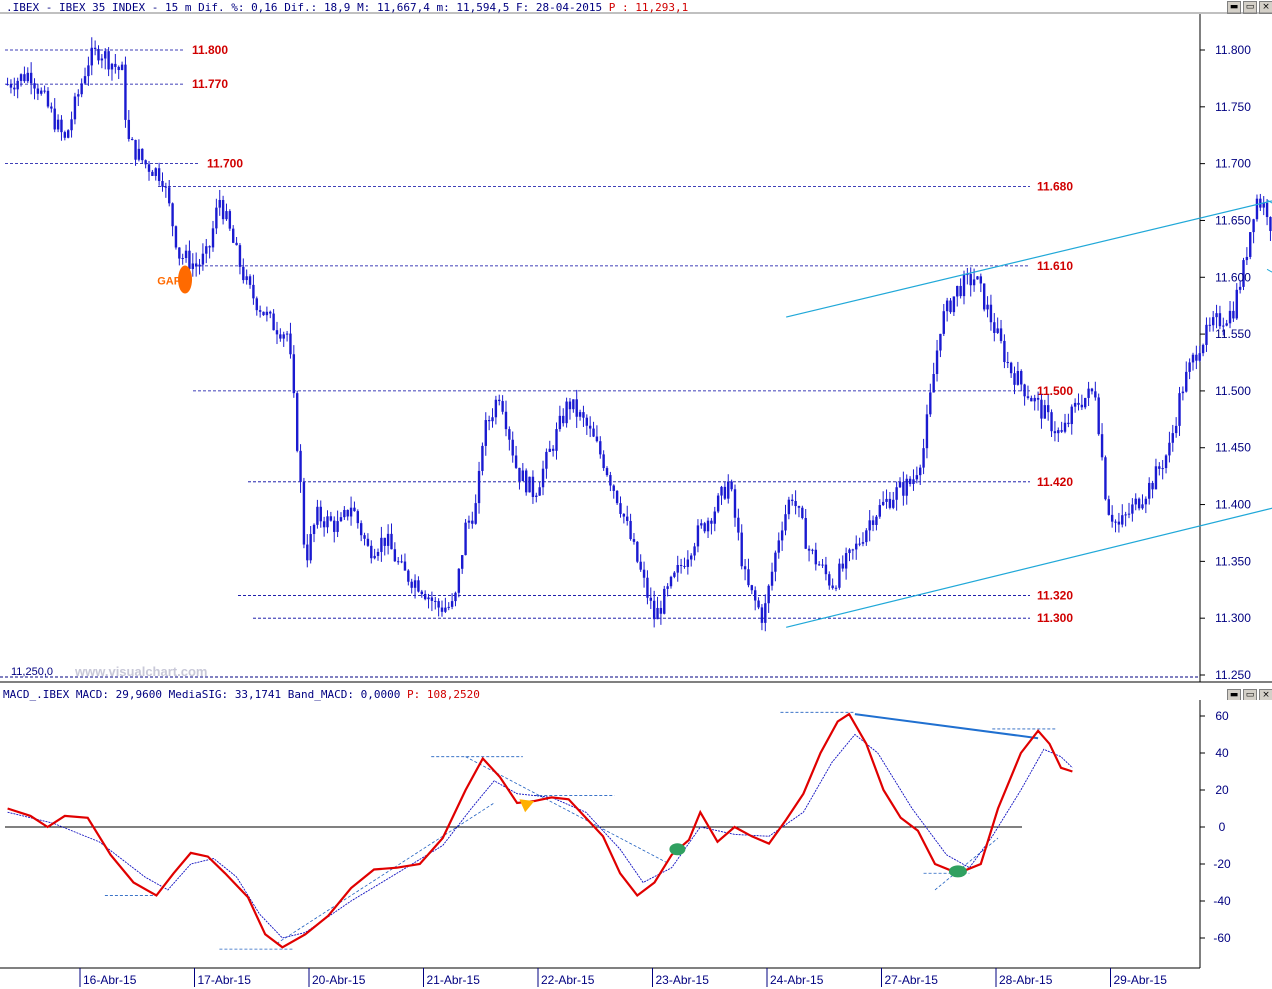 This screenshot has height=989, width=1272. I want to click on y-tick-label: 11.700, so click(1233, 164).